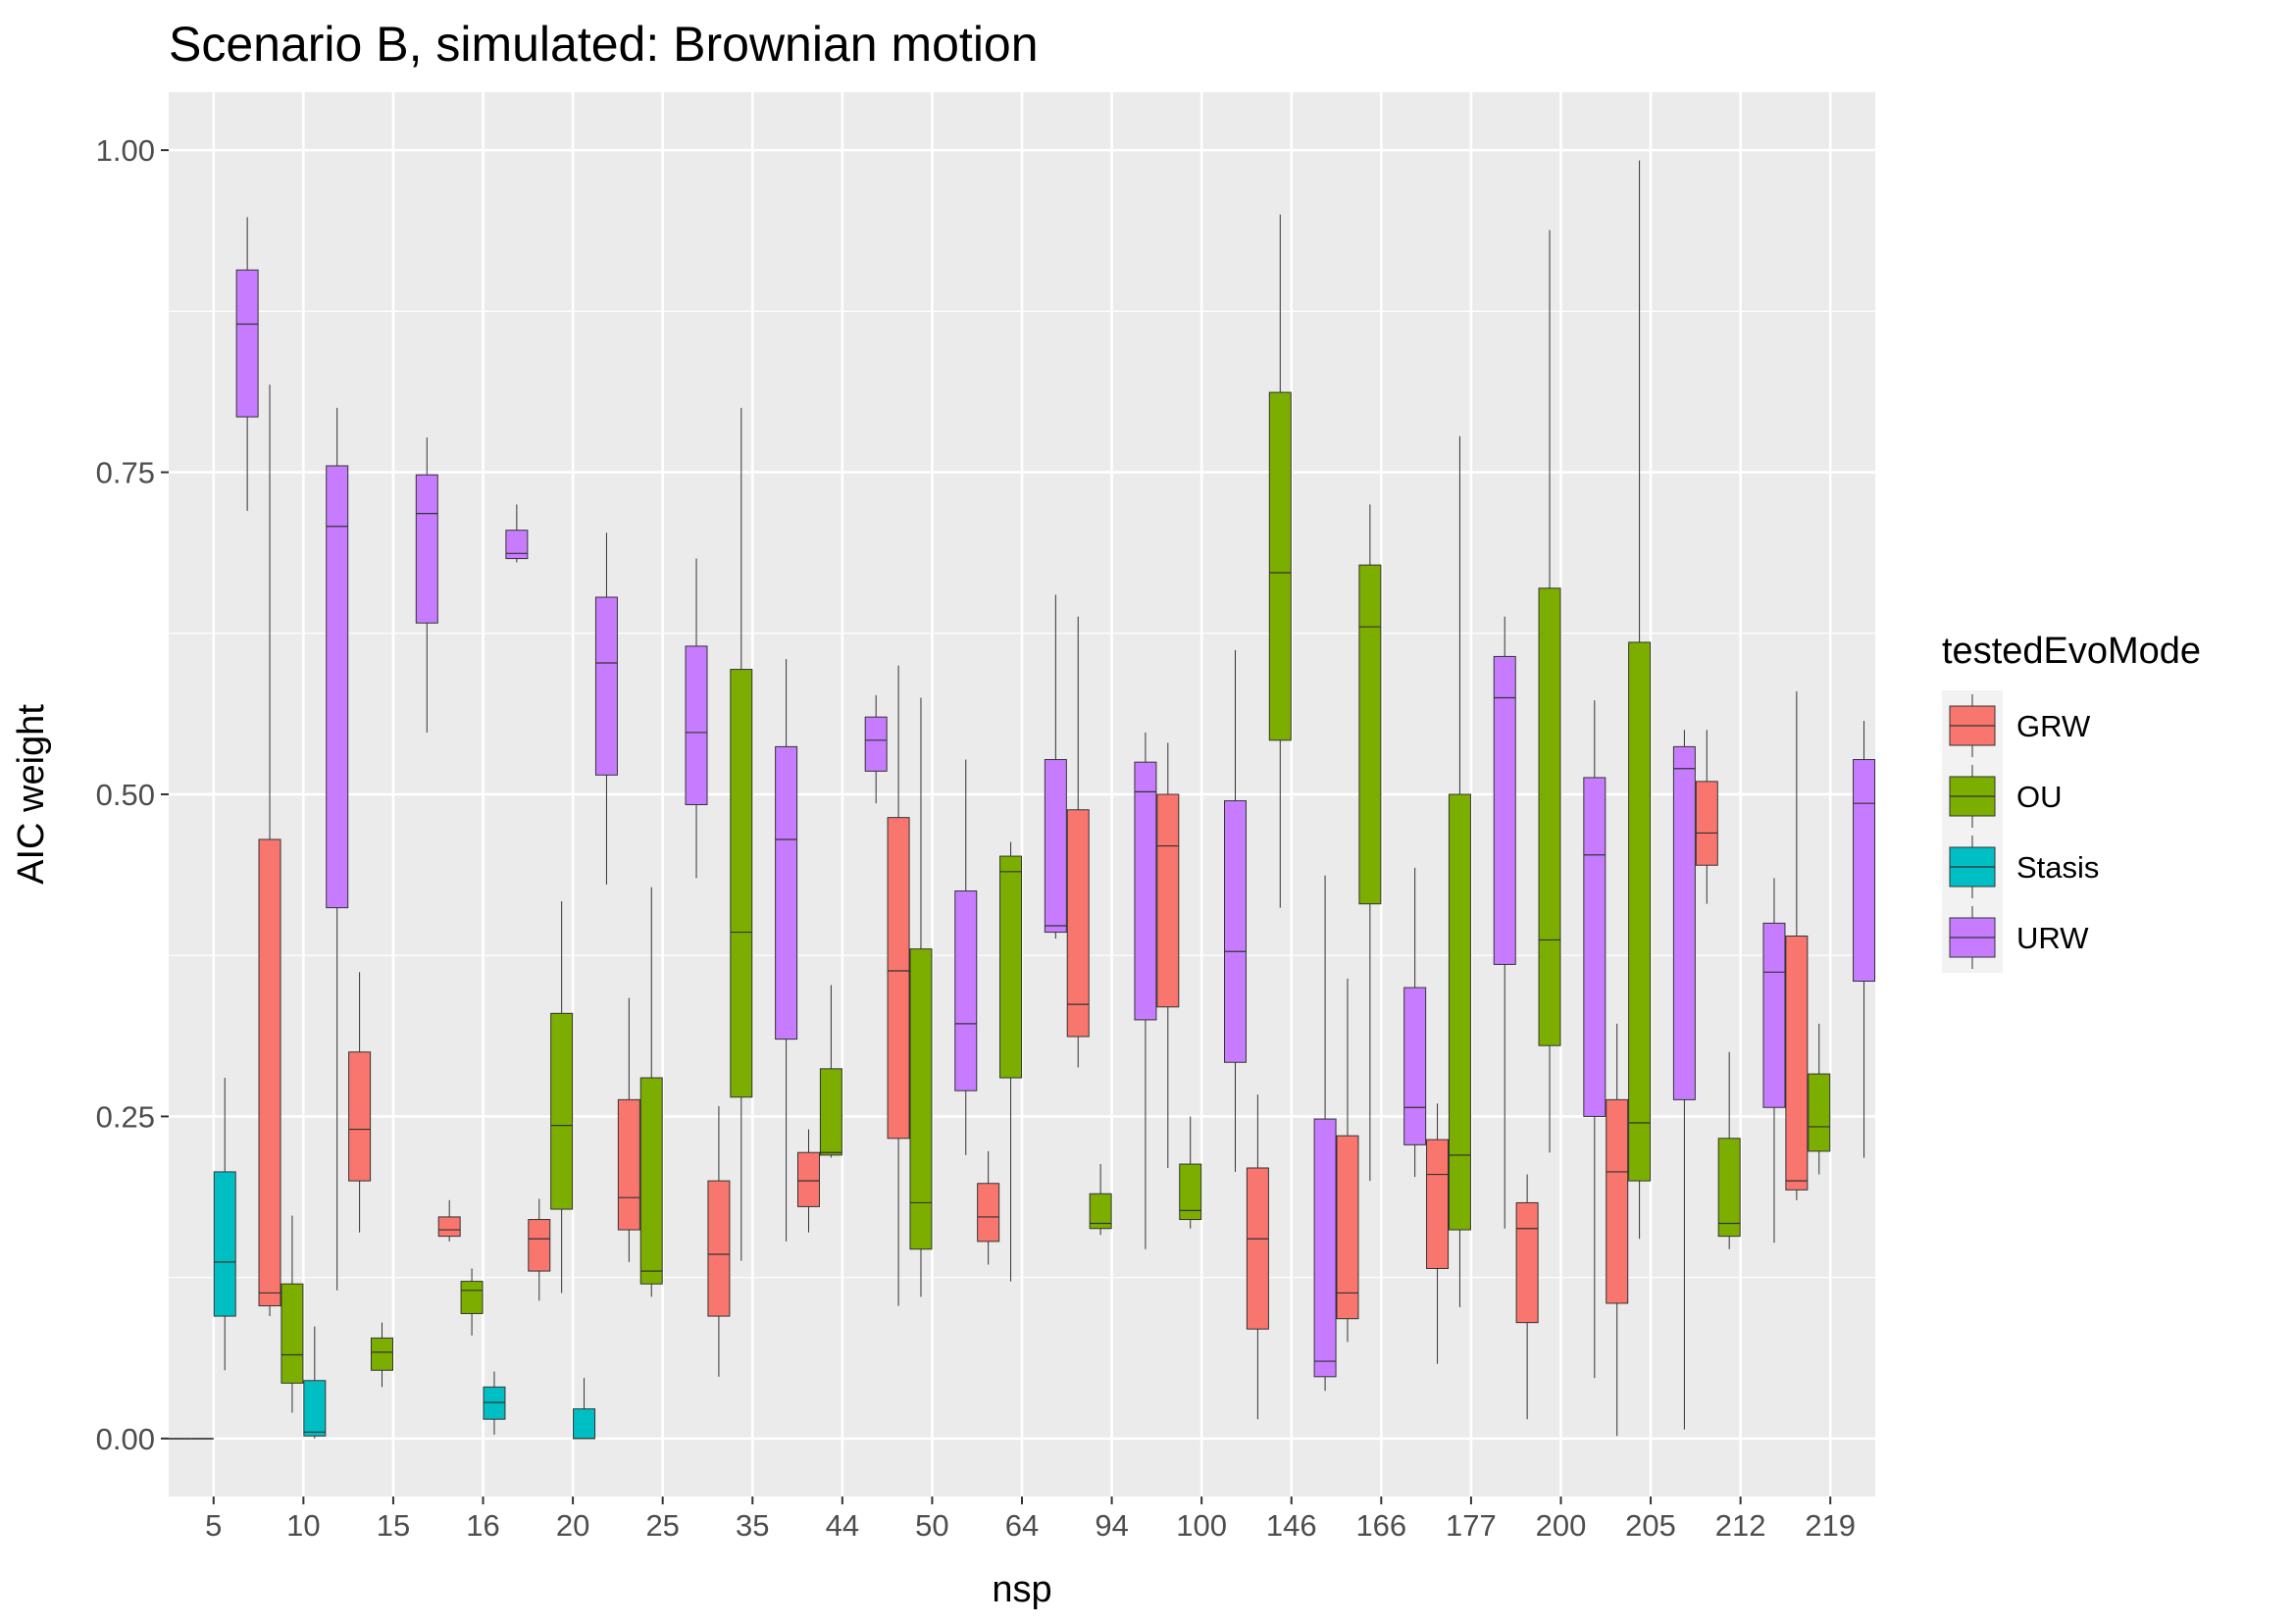  I want to click on x-tick-label: 205, so click(1650, 1525).